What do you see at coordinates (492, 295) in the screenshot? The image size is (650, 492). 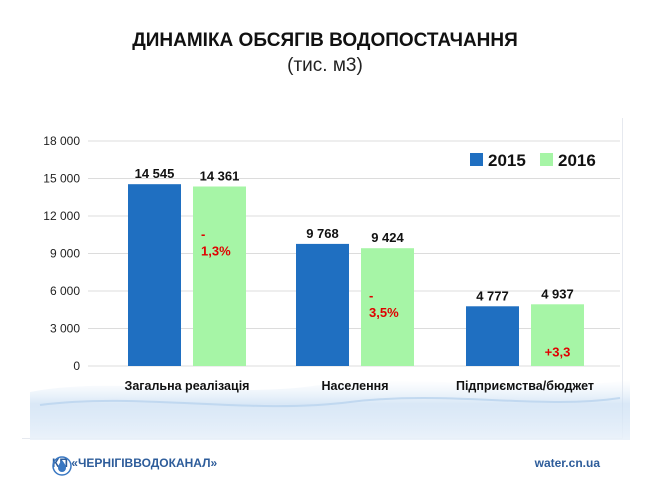 I see `bar-value-label: 4 777` at bounding box center [492, 295].